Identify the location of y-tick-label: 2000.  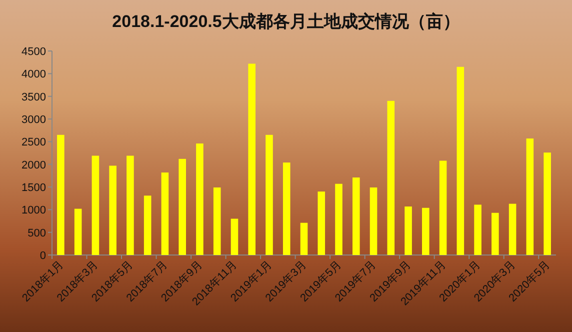
(34, 165).